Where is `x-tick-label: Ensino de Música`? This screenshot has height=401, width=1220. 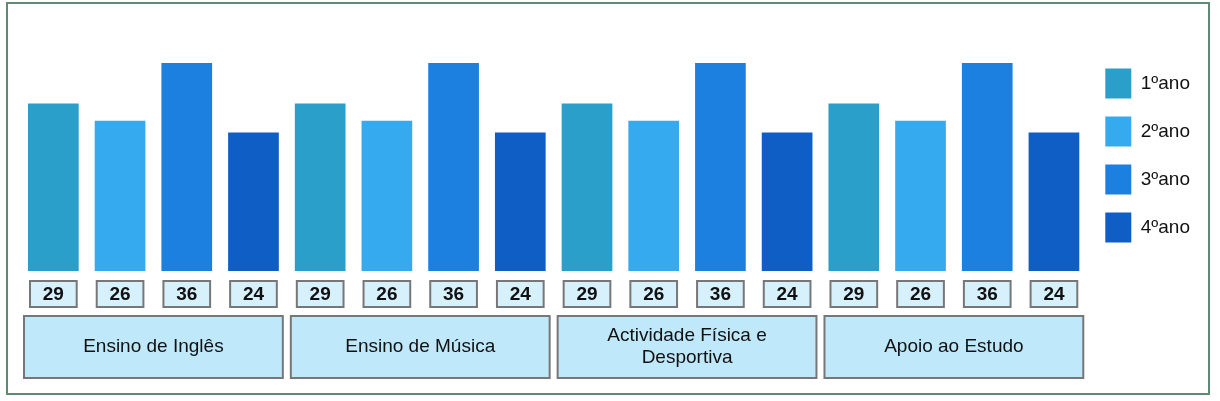 x-tick-label: Ensino de Música is located at coordinates (420, 346).